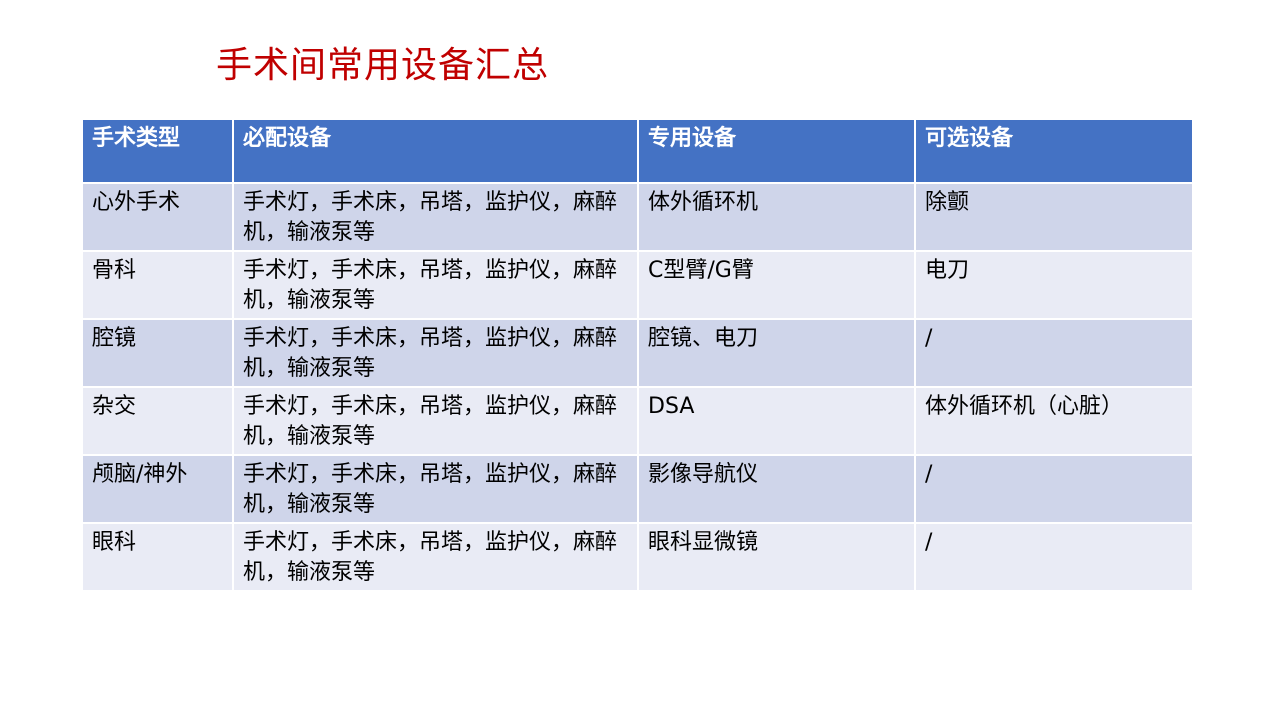 This screenshot has width=1280, height=720. Describe the element at coordinates (157, 217) in the screenshot. I see `surgery-type-cell: 心外手术` at that location.